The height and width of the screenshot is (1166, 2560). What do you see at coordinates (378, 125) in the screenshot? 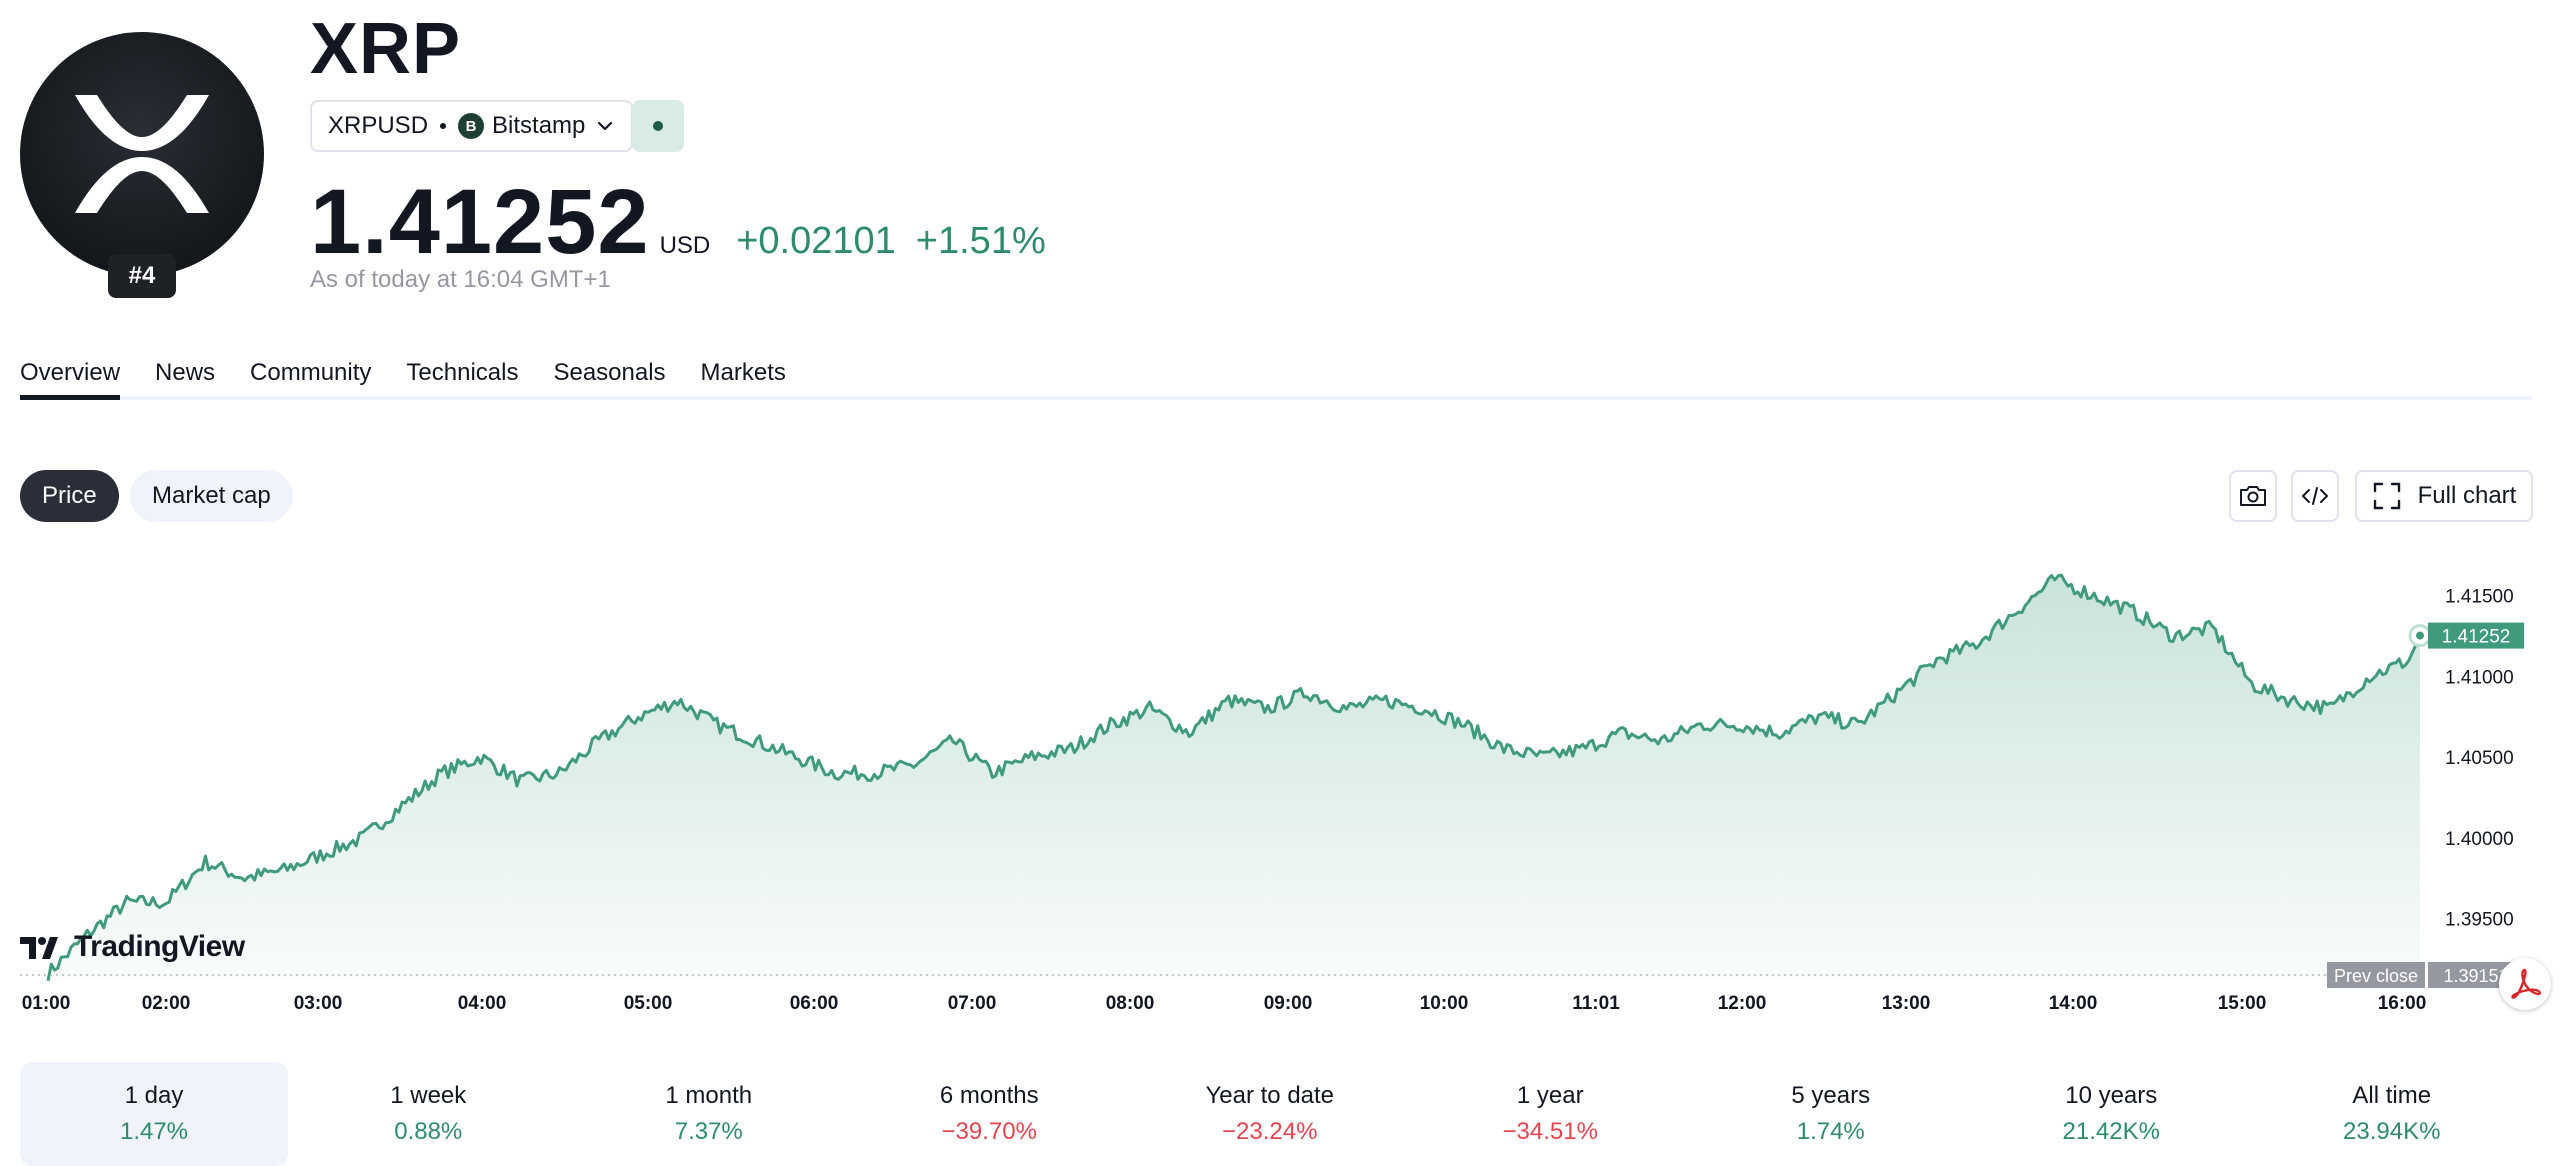
I see `pair-label: XRPUSD` at bounding box center [378, 125].